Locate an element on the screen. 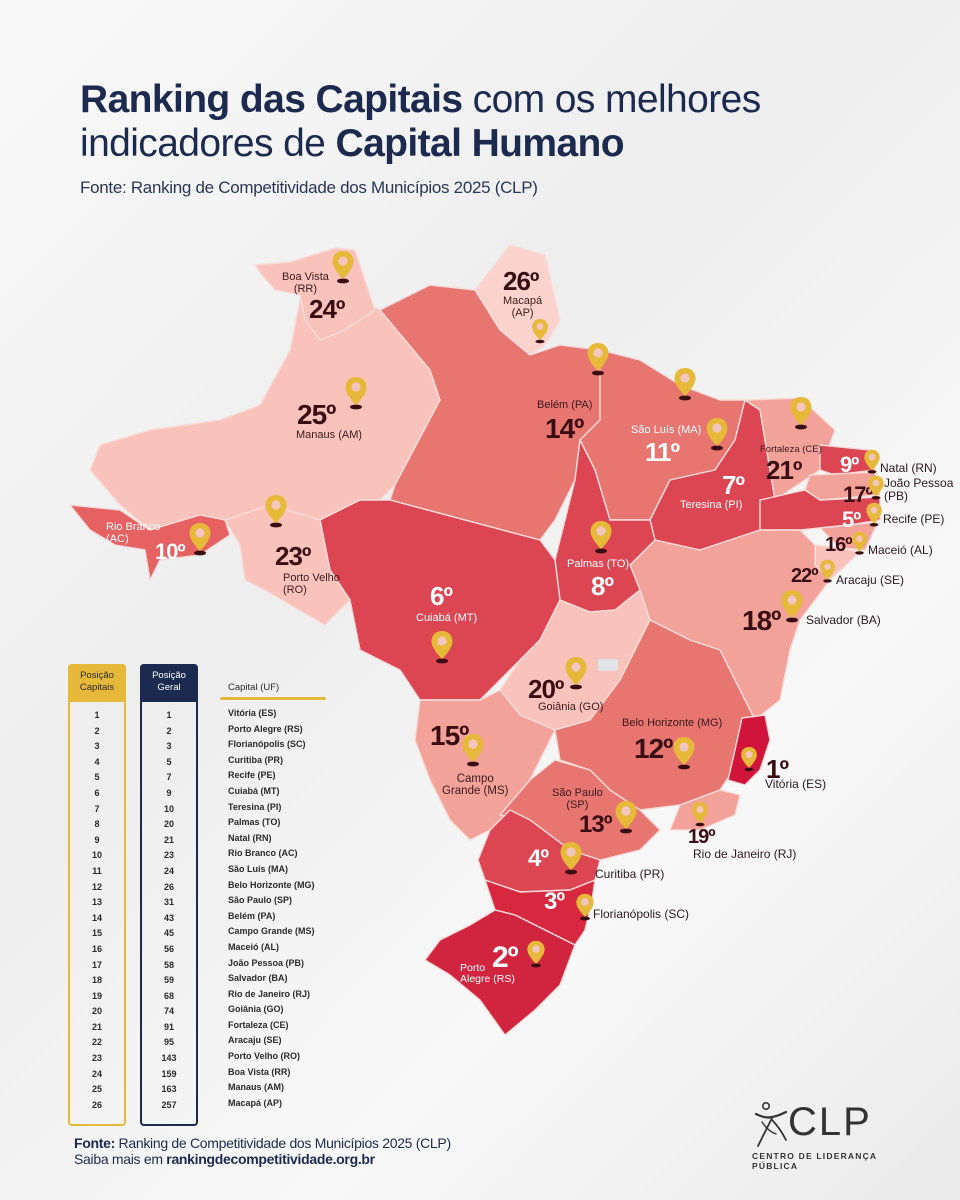  rank-label-florianopolis: 3º is located at coordinates (554, 901).